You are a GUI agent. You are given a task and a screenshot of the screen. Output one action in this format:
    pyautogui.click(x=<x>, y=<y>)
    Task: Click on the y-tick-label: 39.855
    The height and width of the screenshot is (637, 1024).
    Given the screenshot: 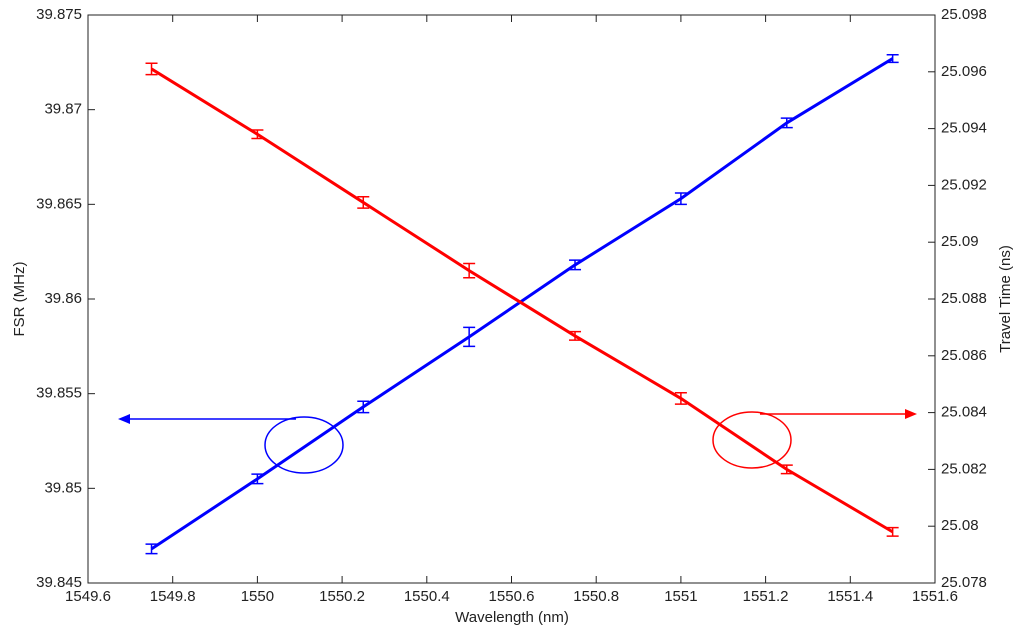 What is the action you would take?
    pyautogui.click(x=59, y=393)
    